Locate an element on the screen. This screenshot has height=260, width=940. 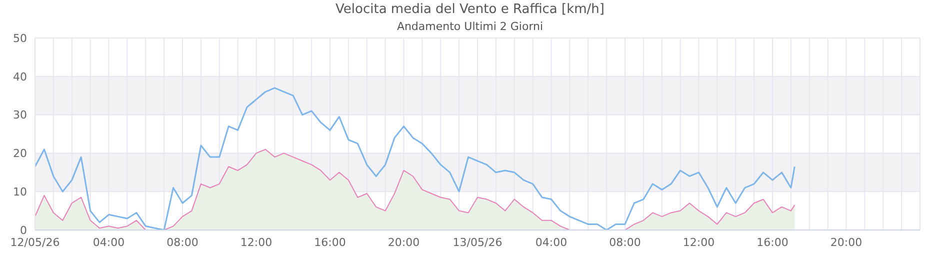
x-tick-label: 12/05/26 is located at coordinates (35, 242).